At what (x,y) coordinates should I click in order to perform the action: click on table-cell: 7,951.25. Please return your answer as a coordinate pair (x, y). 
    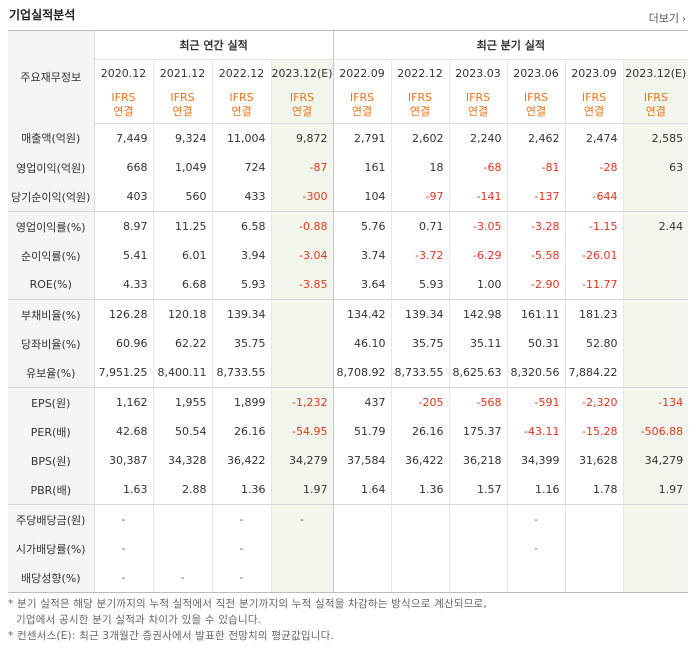
    Looking at the image, I should click on (124, 373).